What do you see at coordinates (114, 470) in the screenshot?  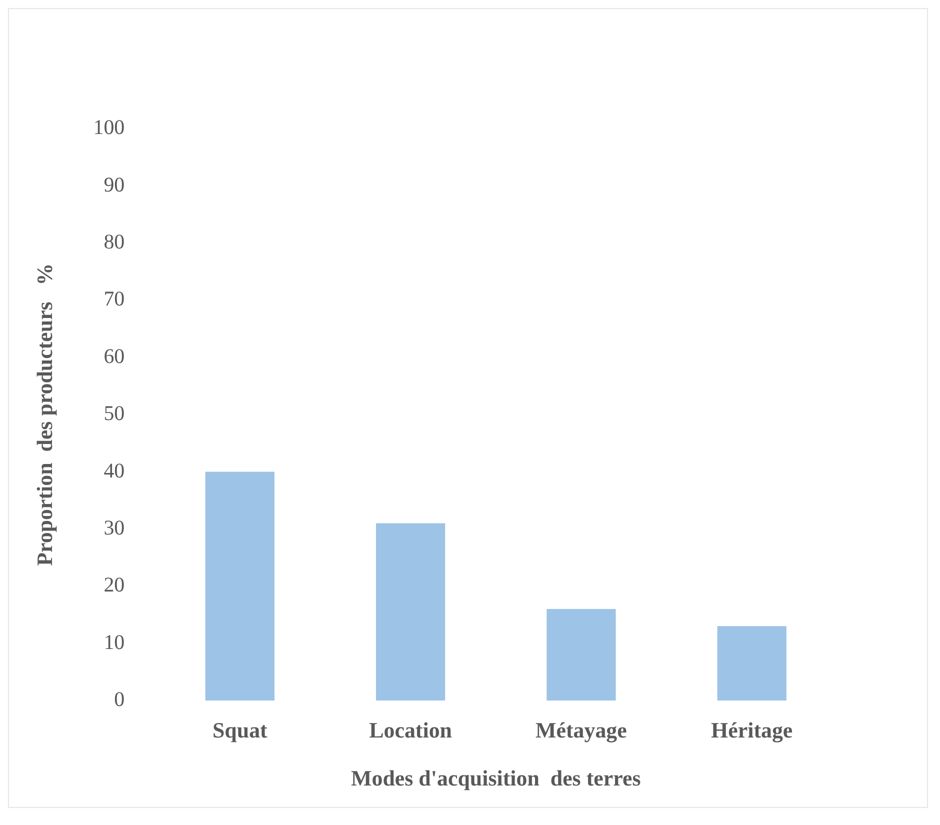 I see `y-tick-label: 40` at bounding box center [114, 470].